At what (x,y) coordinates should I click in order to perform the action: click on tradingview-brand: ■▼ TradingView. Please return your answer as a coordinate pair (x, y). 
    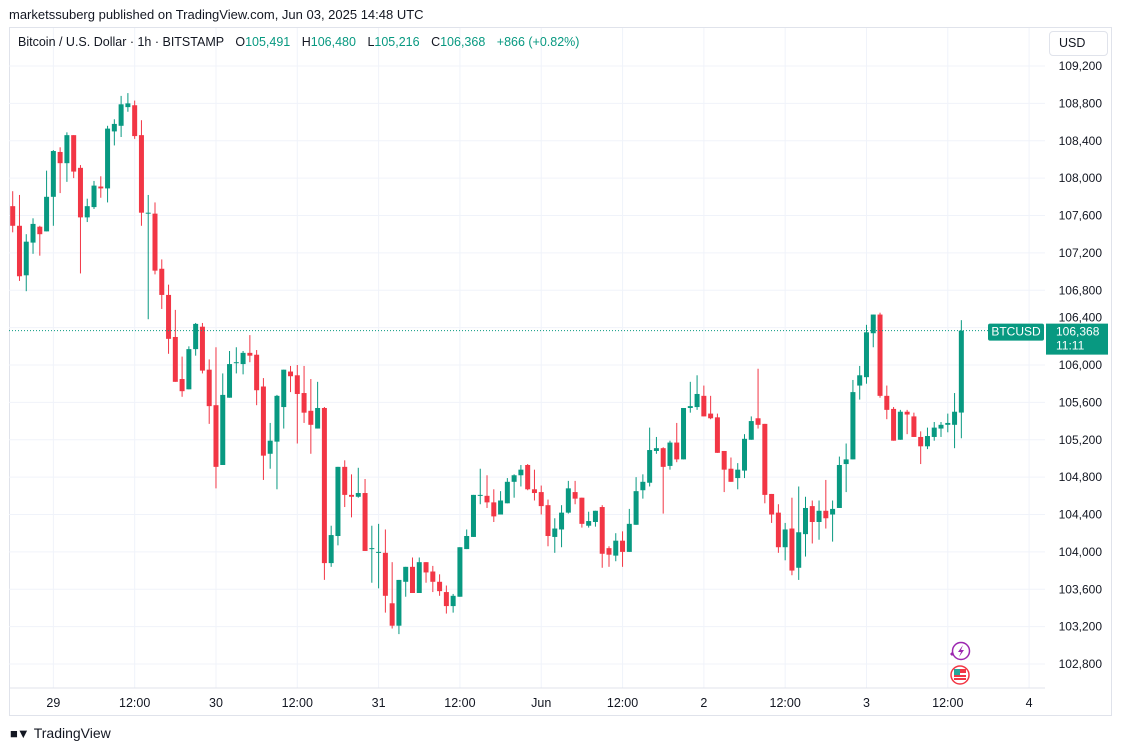
    Looking at the image, I should click on (60, 733).